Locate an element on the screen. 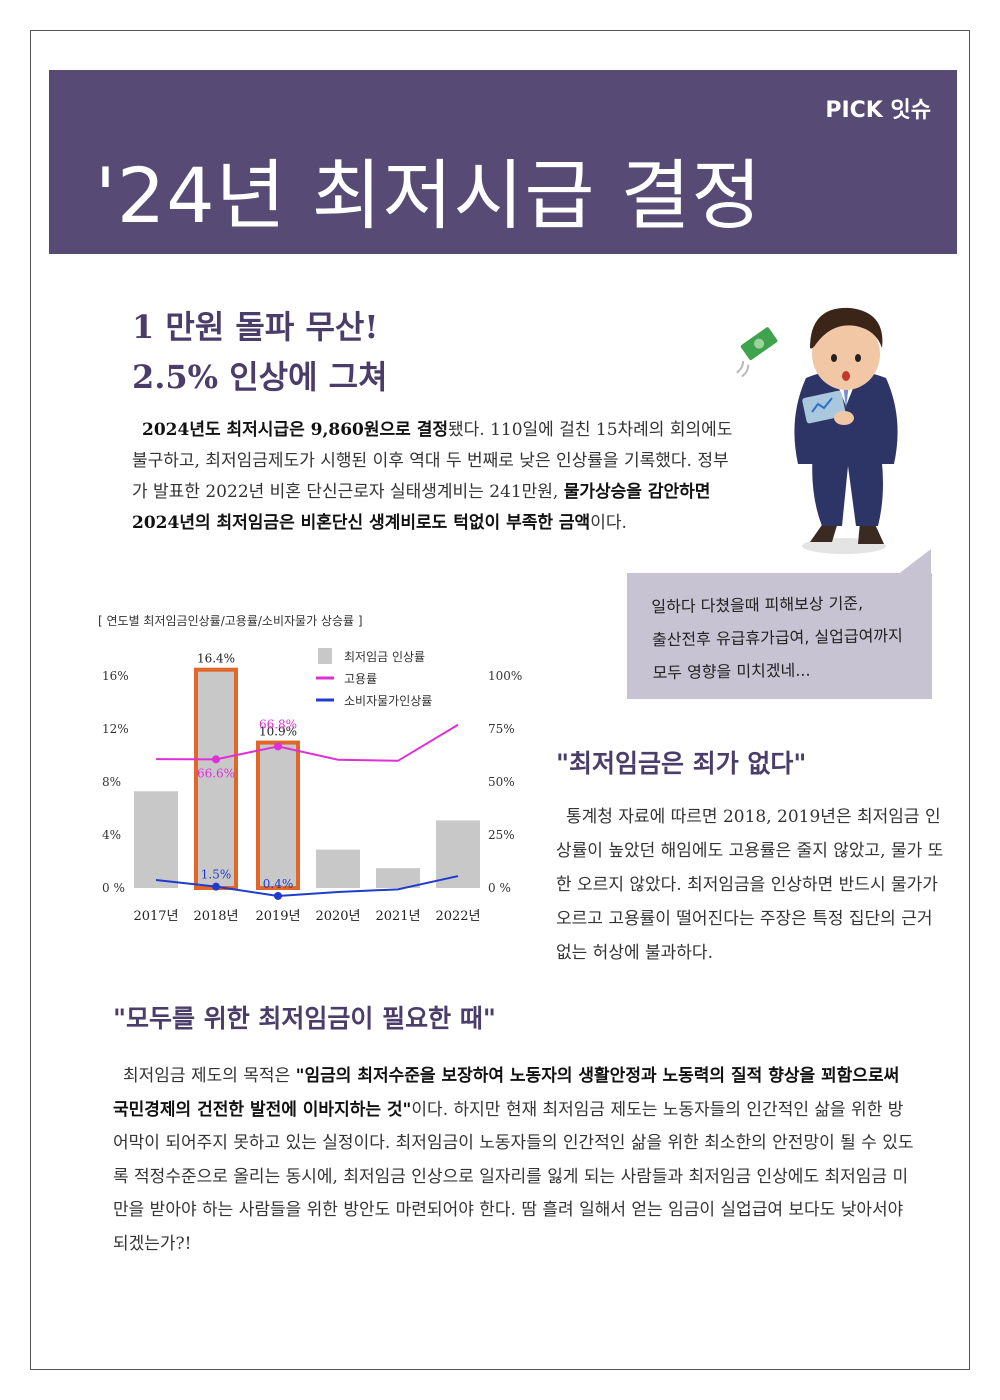  intro-bold-1: 2024년도 최저시급은 9,860원으로 결정 is located at coordinates (295, 430).